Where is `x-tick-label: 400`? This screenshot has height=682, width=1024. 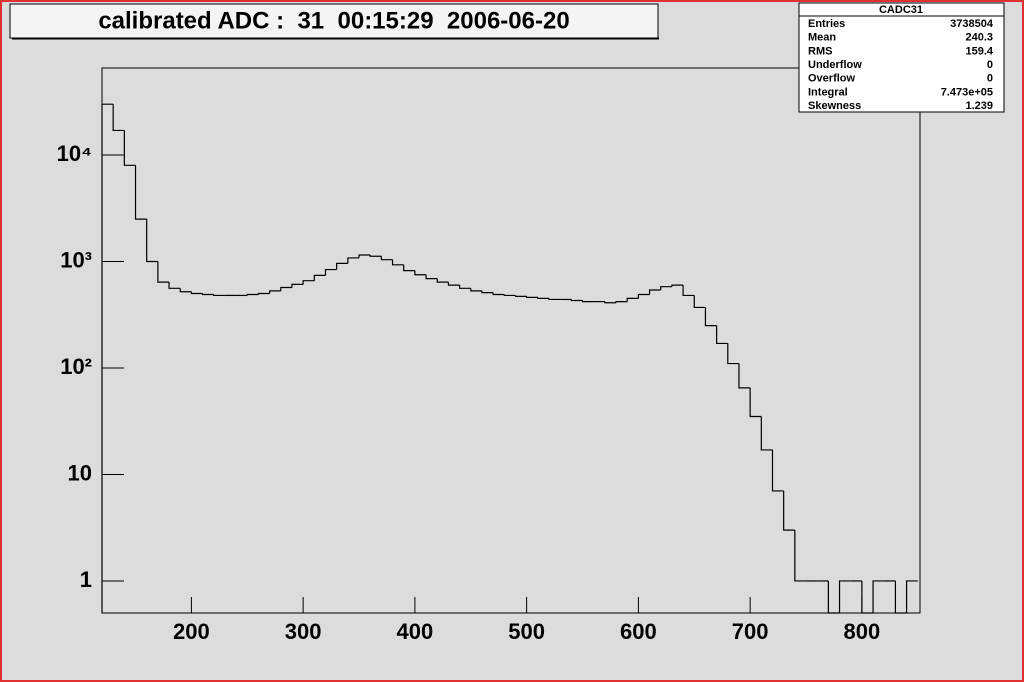
x-tick-label: 400 is located at coordinates (415, 631).